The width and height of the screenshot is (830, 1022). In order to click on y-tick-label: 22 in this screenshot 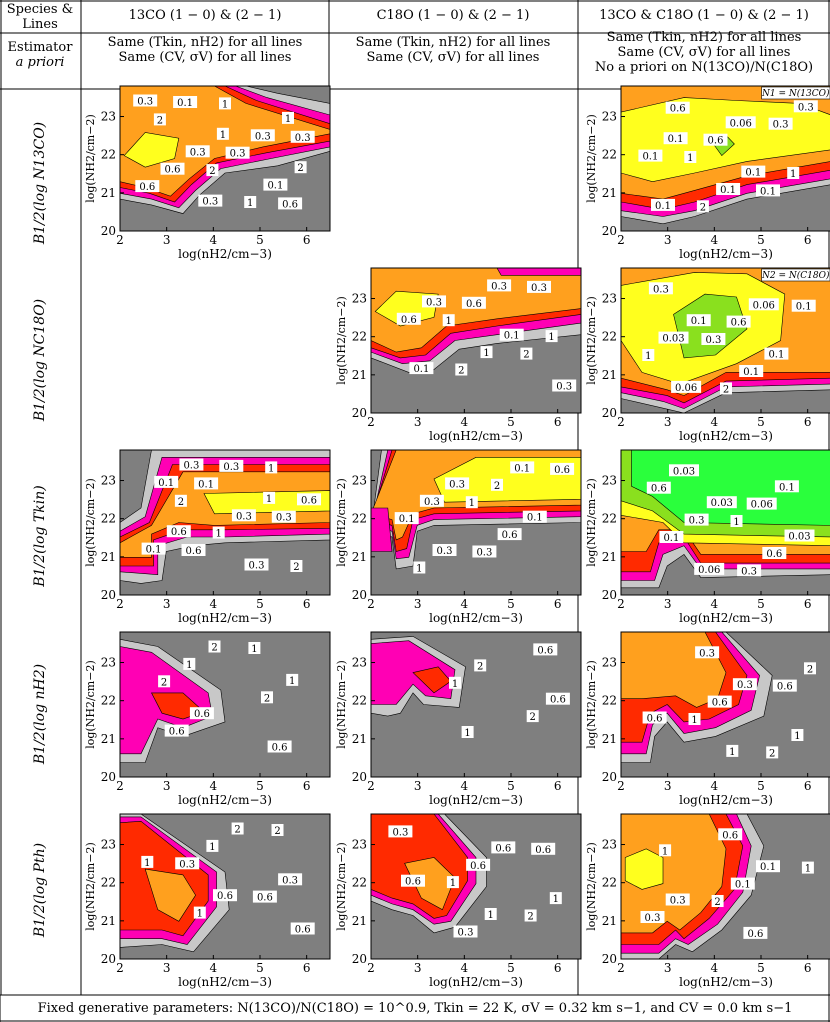, I will do `click(359, 883)`.